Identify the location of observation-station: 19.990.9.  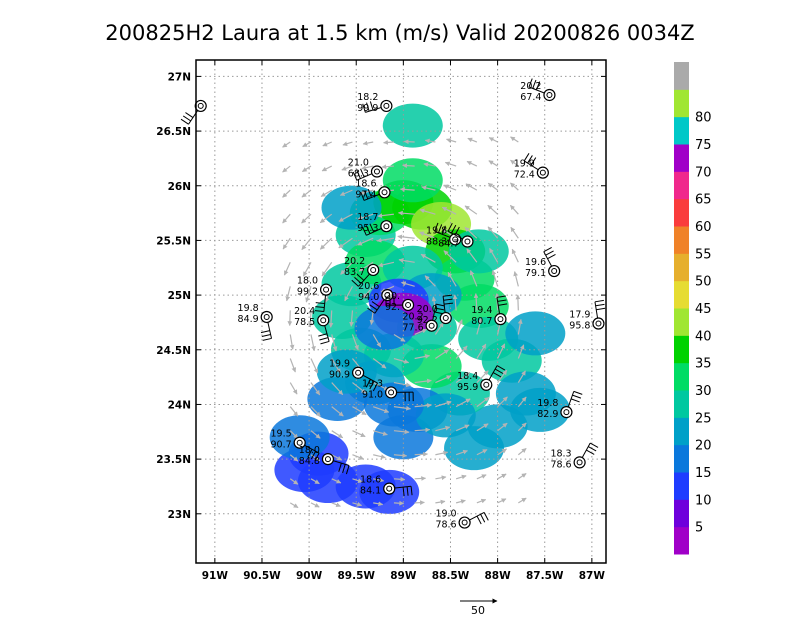
(353, 375).